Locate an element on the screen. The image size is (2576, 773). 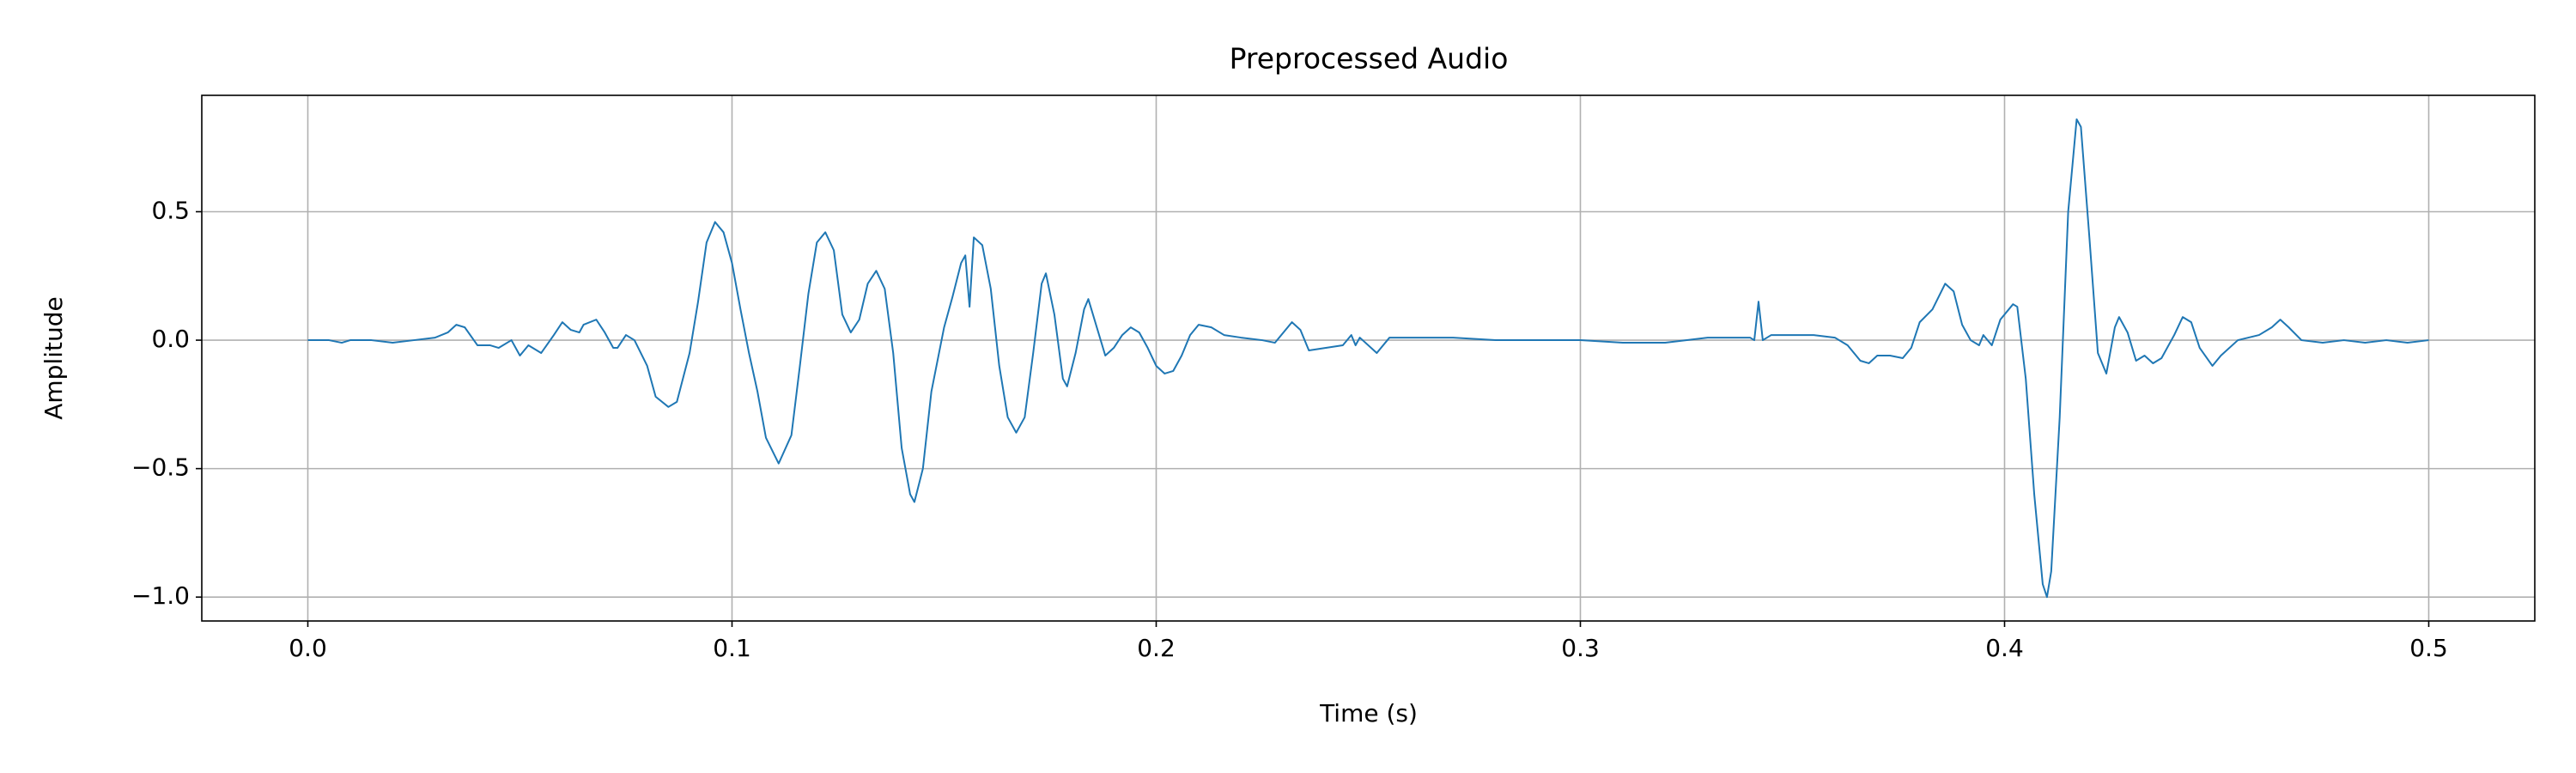
y-tick-label: 0.0 is located at coordinates (170, 339).